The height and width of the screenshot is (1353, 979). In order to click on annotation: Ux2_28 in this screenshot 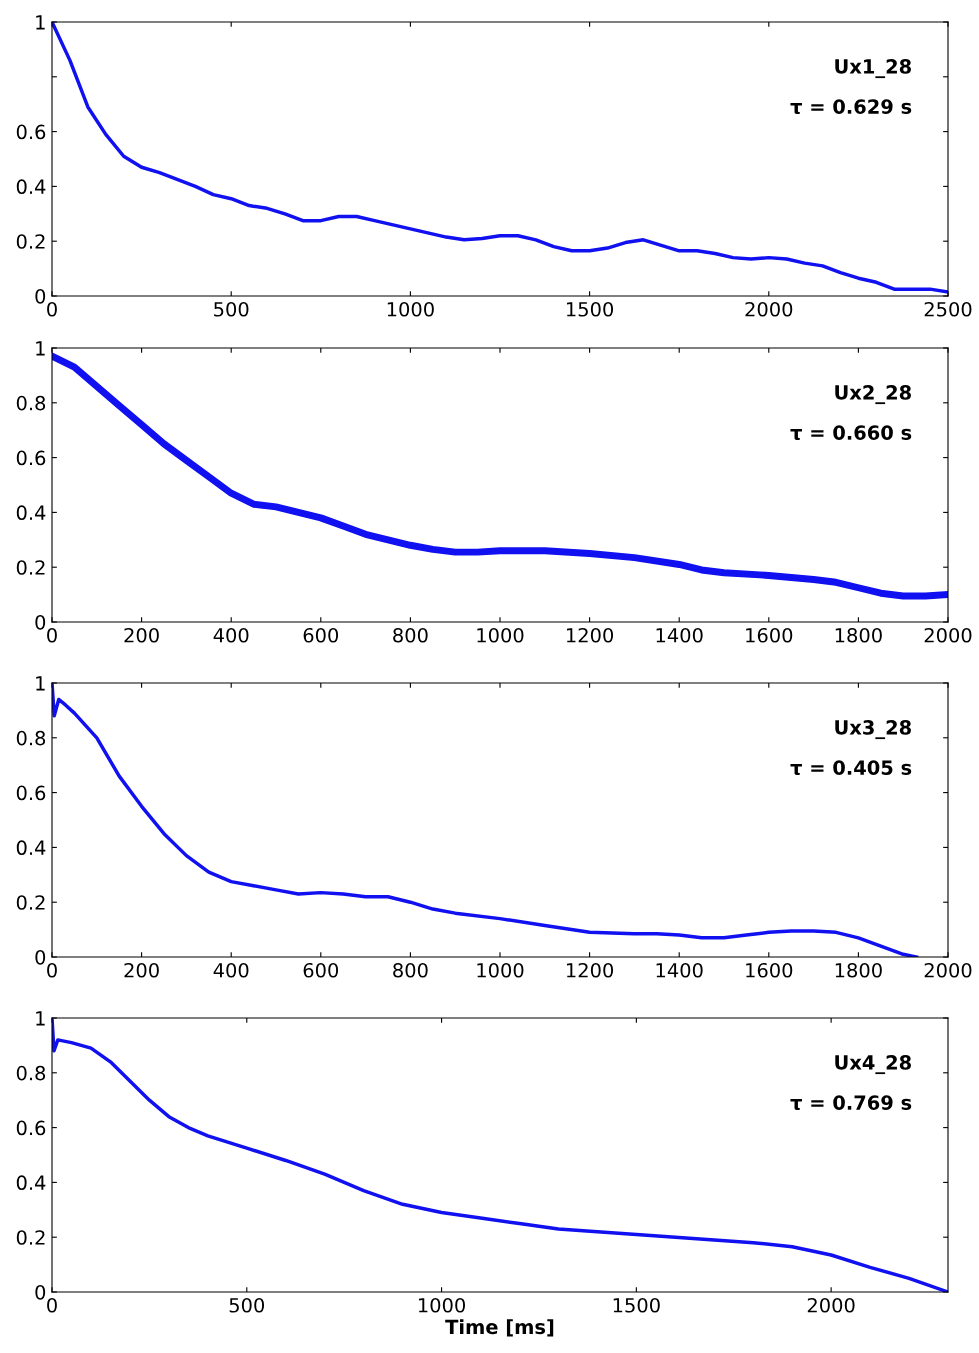, I will do `click(873, 395)`.